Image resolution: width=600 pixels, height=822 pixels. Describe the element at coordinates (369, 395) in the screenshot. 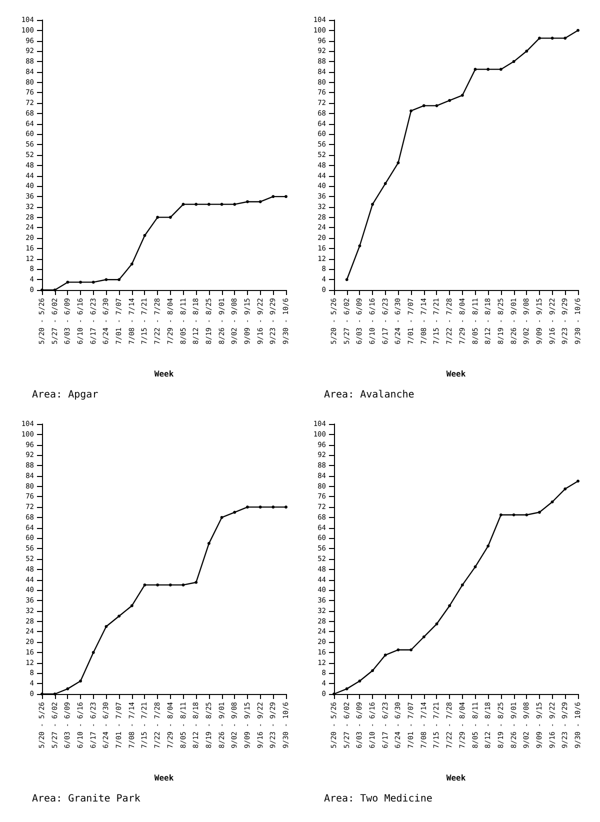

I see `text: Area: Avalanche` at that location.